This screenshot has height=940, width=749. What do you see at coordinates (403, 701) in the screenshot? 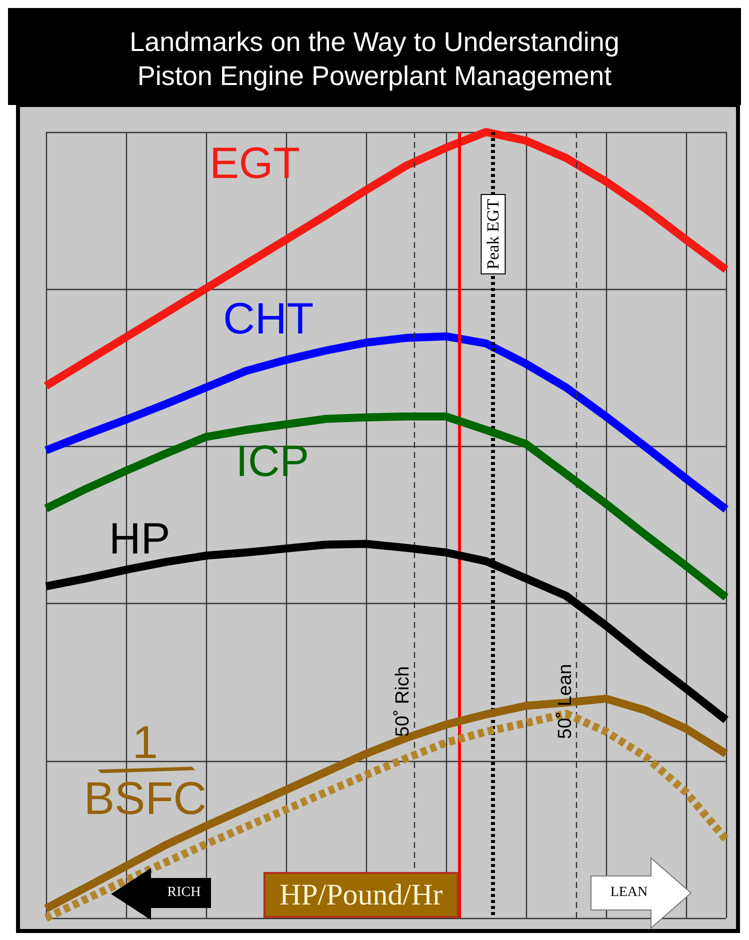
I see `annotation: 50˚ Rich` at bounding box center [403, 701].